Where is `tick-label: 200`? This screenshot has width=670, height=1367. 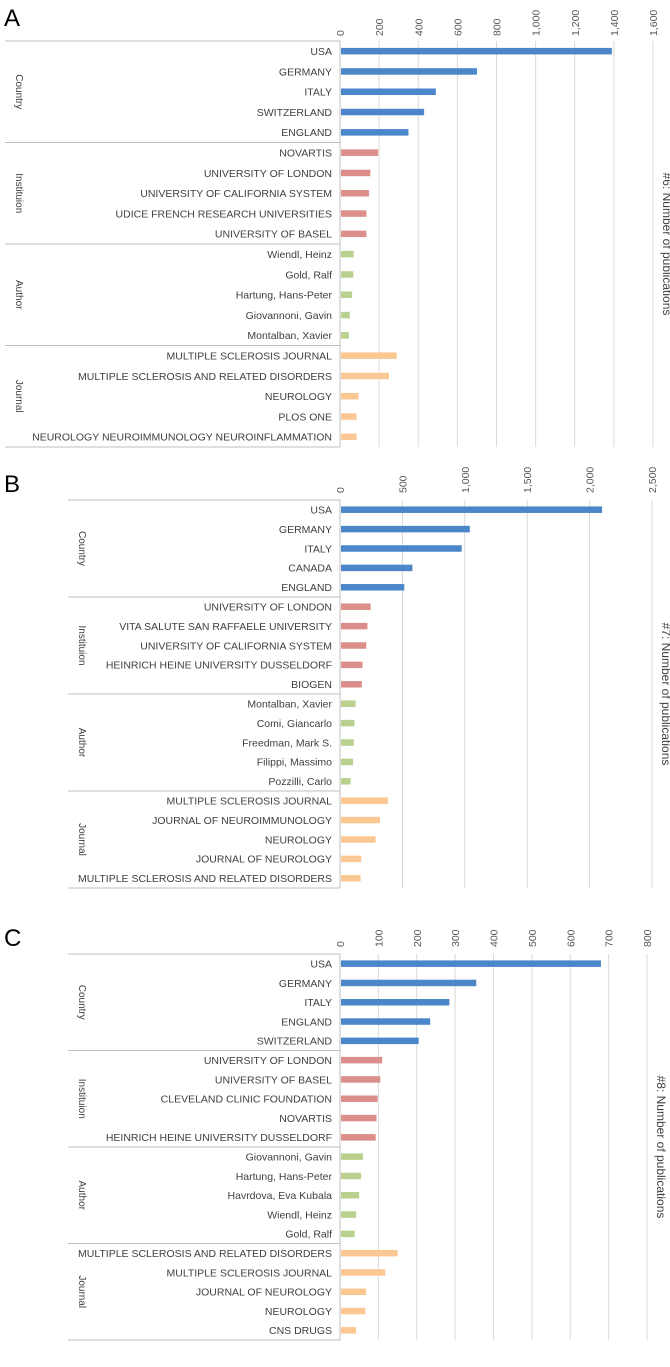 tick-label: 200 is located at coordinates (380, 27).